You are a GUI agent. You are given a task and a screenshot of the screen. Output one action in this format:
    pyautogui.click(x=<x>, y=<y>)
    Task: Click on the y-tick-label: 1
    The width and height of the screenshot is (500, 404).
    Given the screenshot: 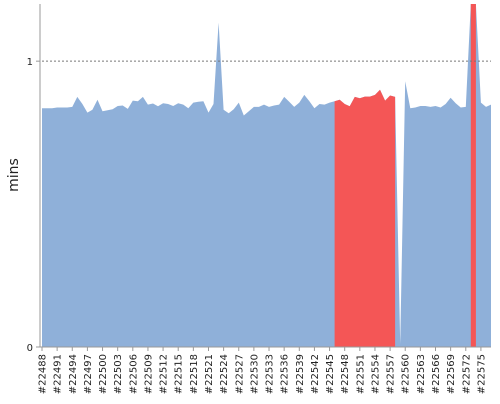 What is the action you would take?
    pyautogui.click(x=30, y=62)
    